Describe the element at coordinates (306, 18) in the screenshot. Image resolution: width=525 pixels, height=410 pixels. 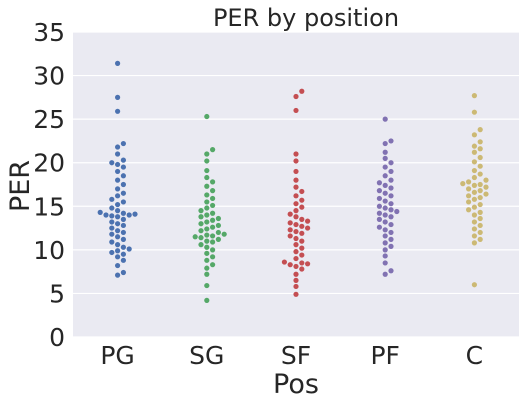
I see `chart-title: PER by position` at that location.